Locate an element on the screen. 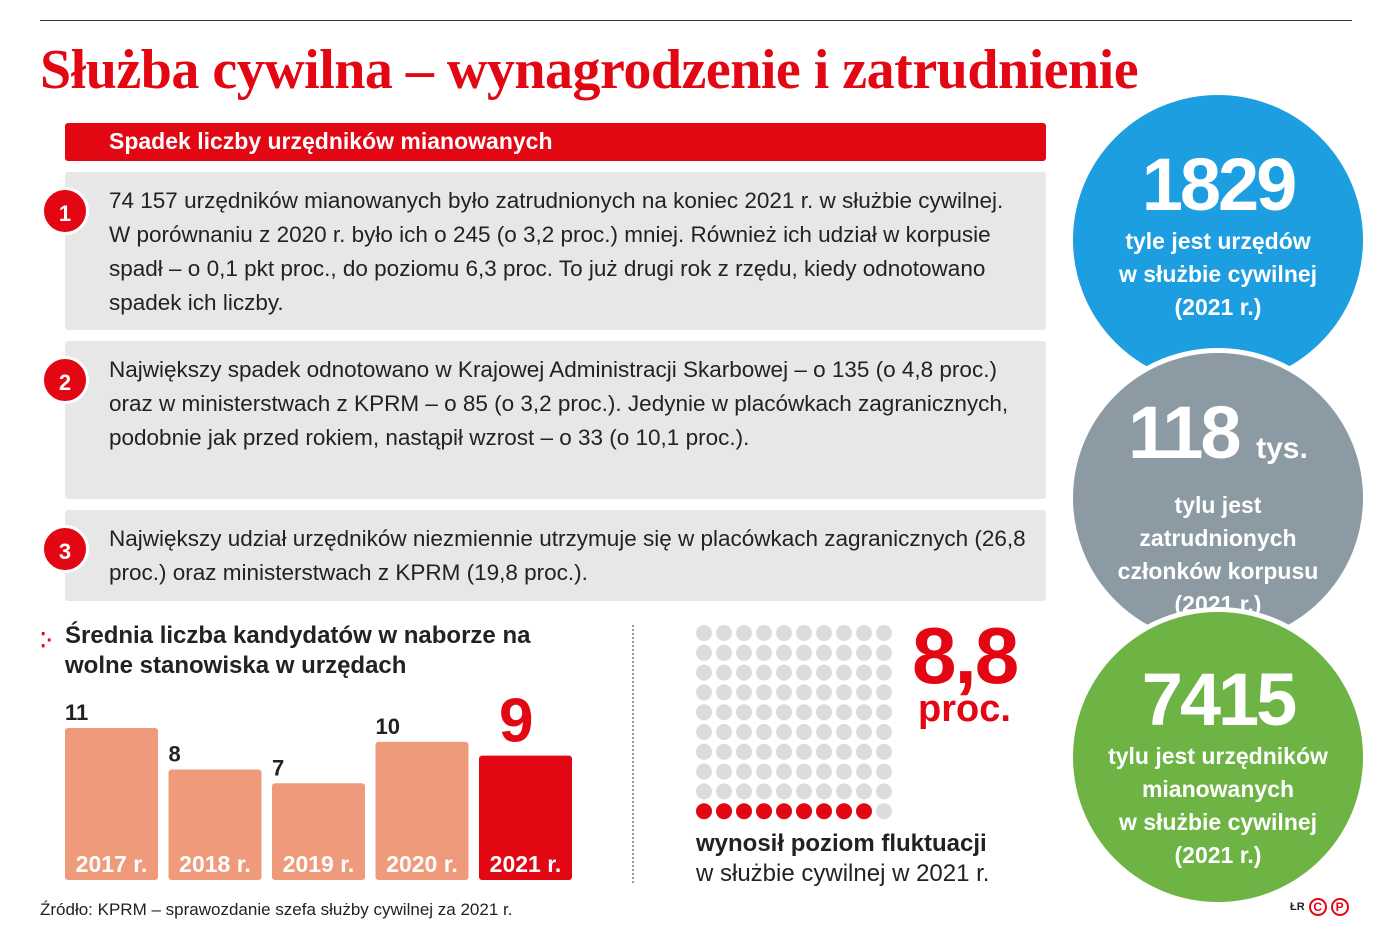  stat-line: w służbie cywilnej is located at coordinates (1218, 822).